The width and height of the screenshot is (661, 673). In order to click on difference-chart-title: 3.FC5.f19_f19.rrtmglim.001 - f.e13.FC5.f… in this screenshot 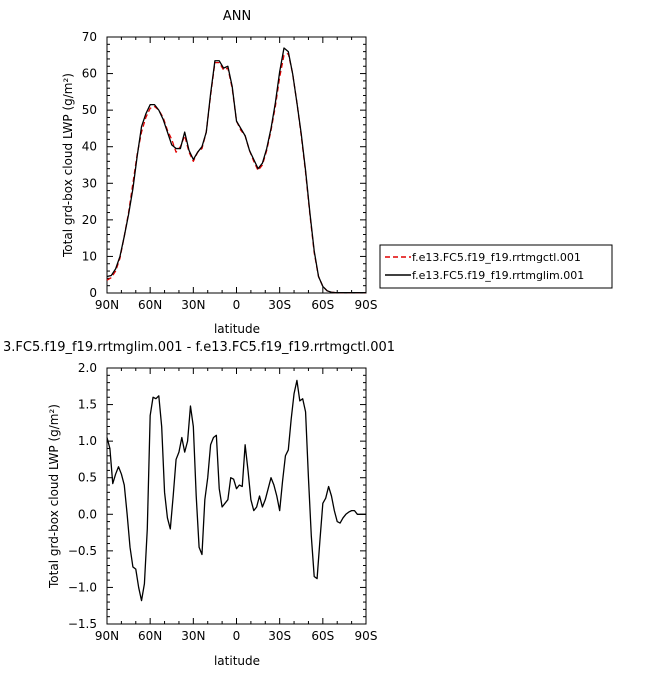, I will do `click(199, 347)`.